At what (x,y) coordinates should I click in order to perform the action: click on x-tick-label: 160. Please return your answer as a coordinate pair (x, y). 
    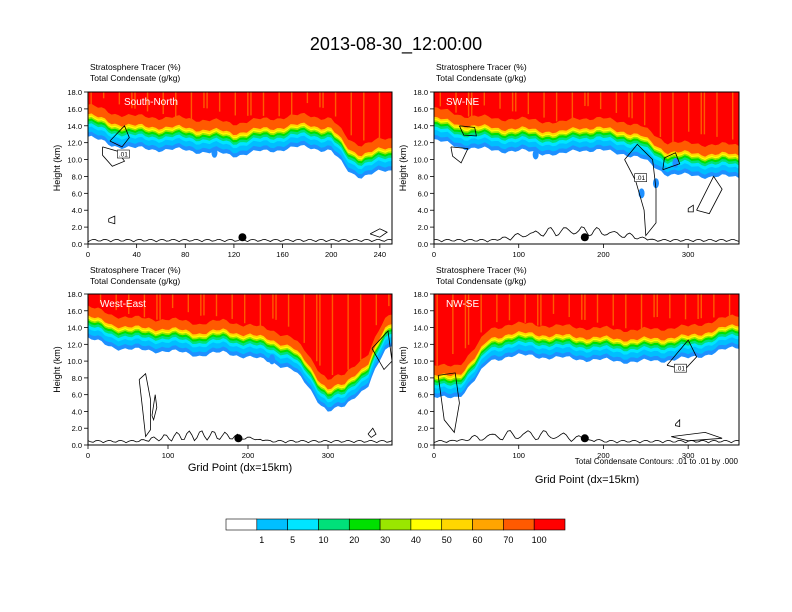
    Looking at the image, I should click on (282, 254).